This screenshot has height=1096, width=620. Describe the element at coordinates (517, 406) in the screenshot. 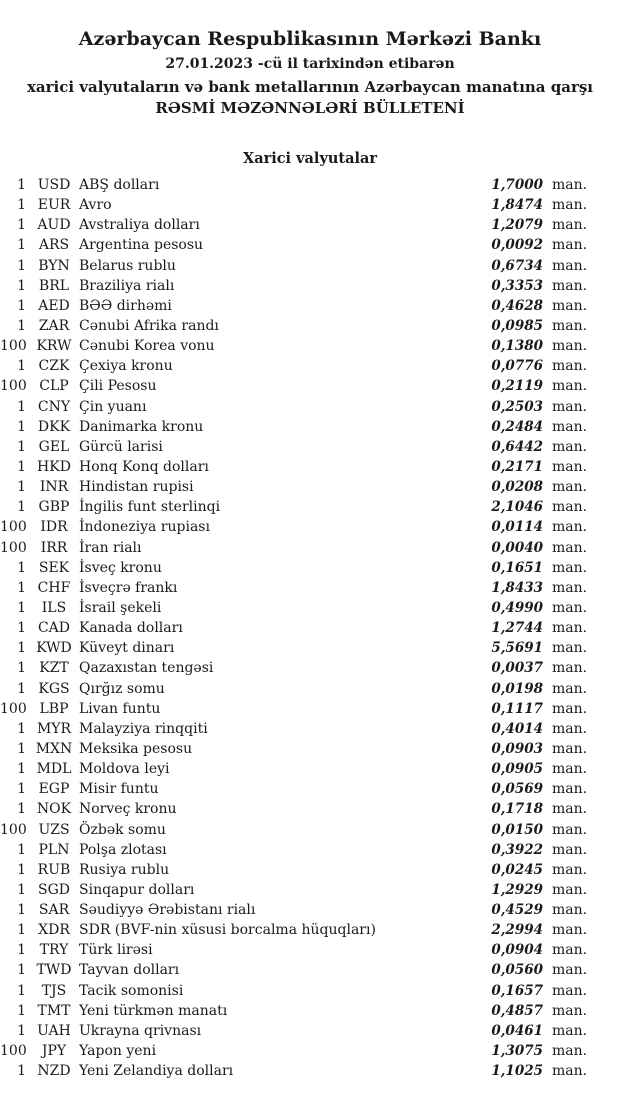

I see `rate-value: 0,2503` at that location.